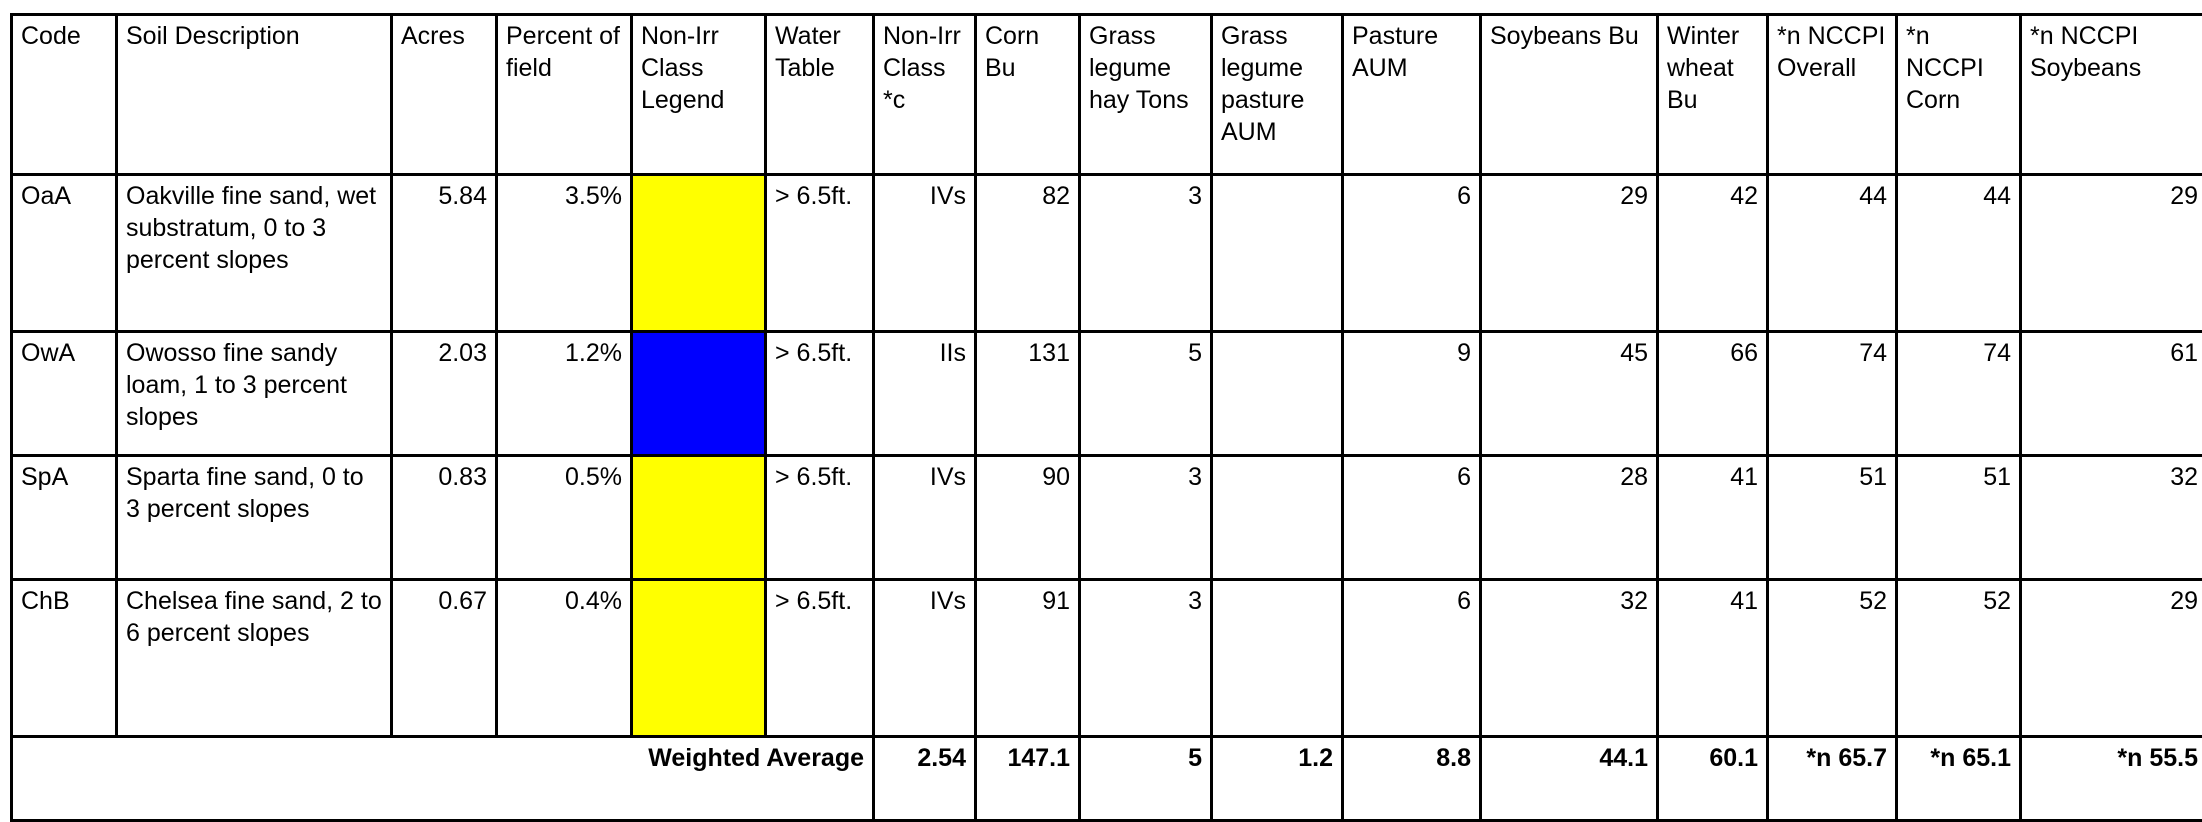 The height and width of the screenshot is (822, 2202). Describe the element at coordinates (1832, 394) in the screenshot. I see `nccpi-overall-value: 74` at that location.